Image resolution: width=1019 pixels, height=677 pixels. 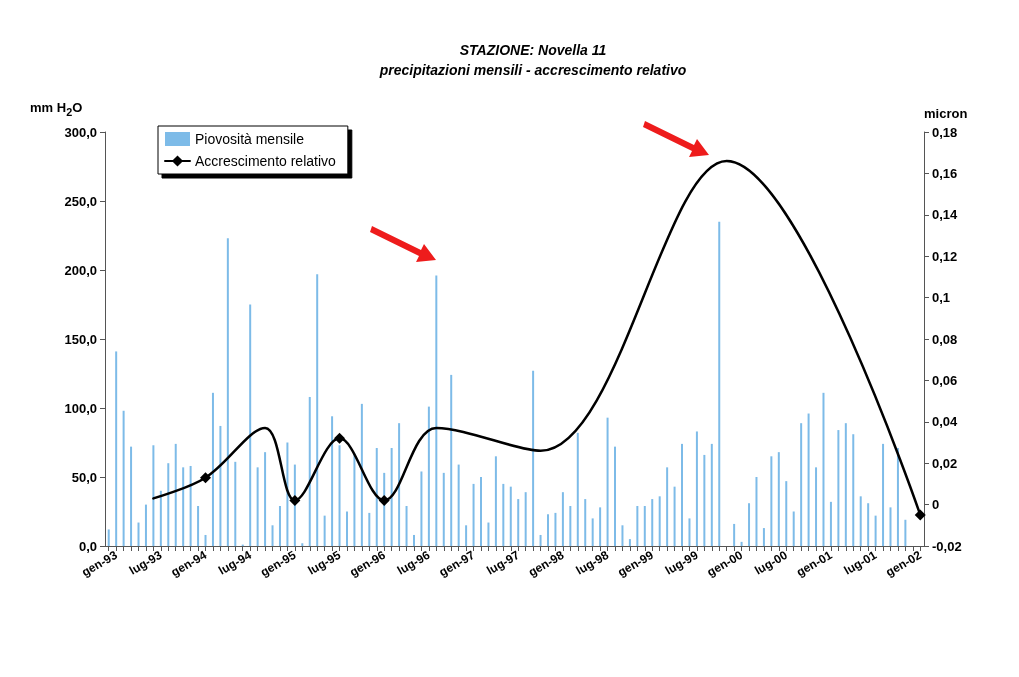 I want to click on y-tick-label: 150,0, so click(x=80, y=339).